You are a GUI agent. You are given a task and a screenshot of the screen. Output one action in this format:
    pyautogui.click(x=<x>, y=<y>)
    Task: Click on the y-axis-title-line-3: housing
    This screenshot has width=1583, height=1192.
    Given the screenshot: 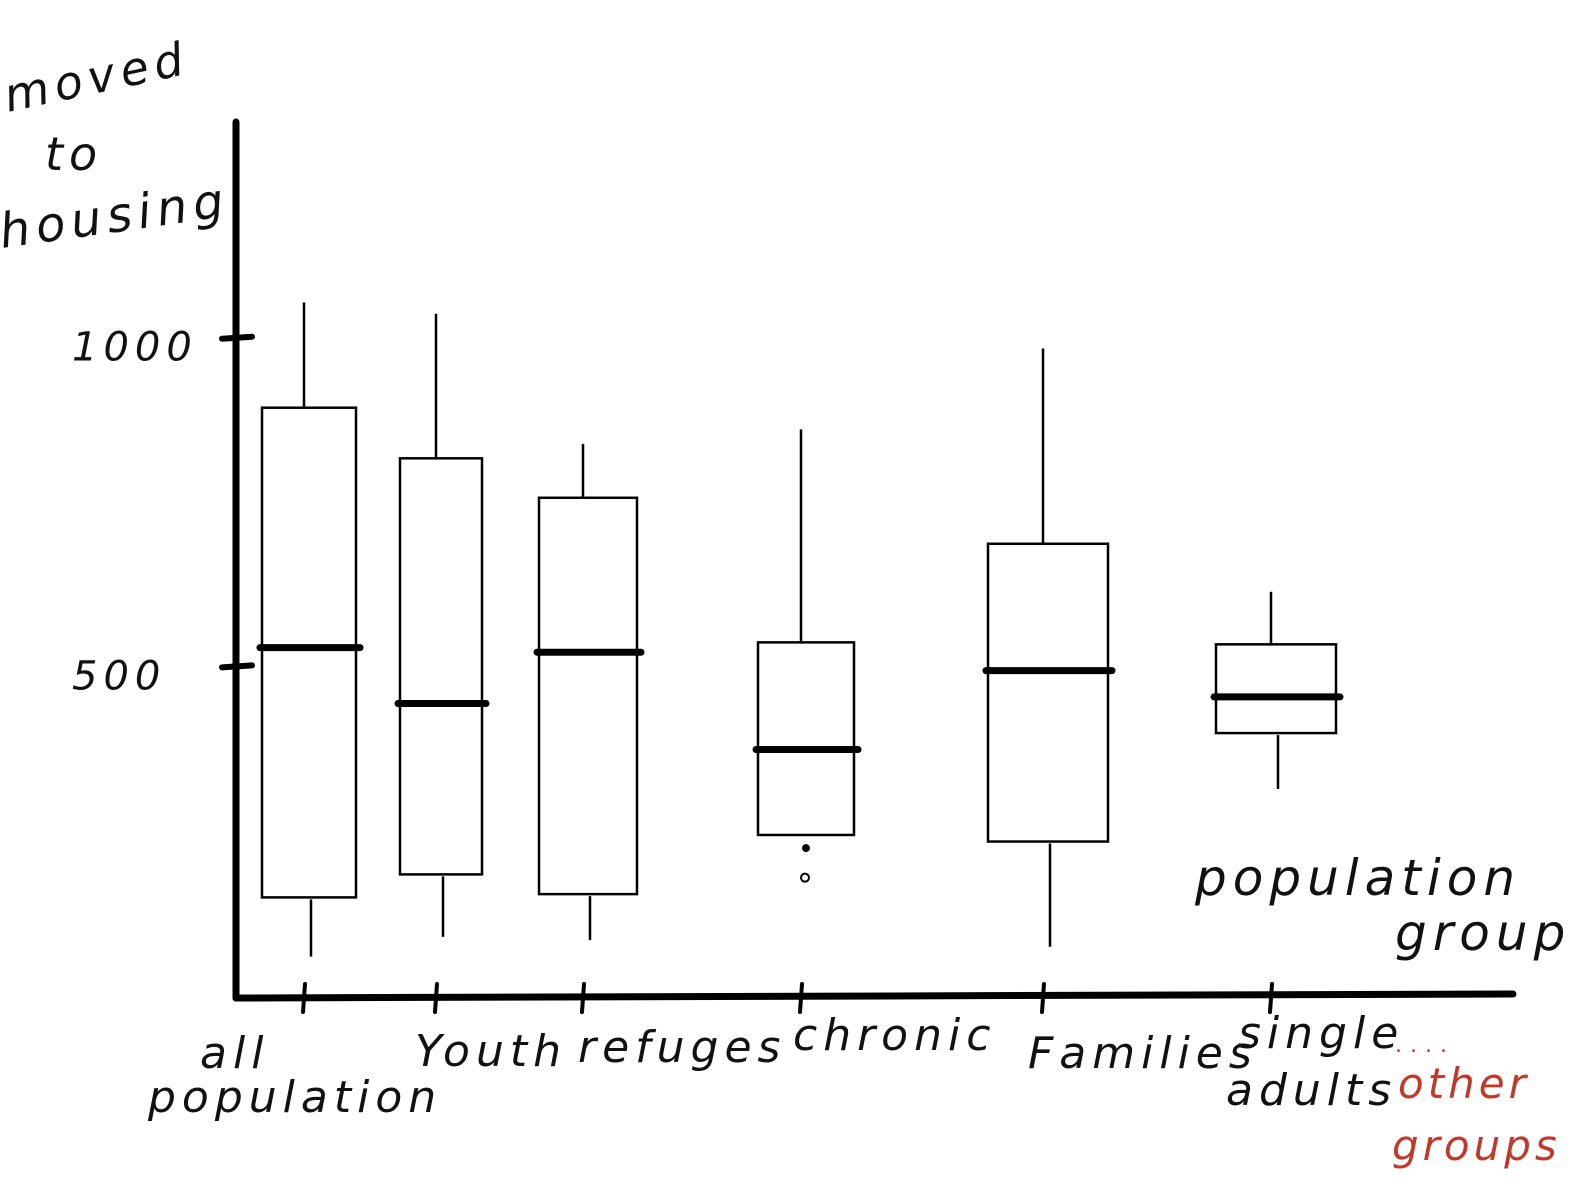 What is the action you would take?
    pyautogui.click(x=116, y=216)
    